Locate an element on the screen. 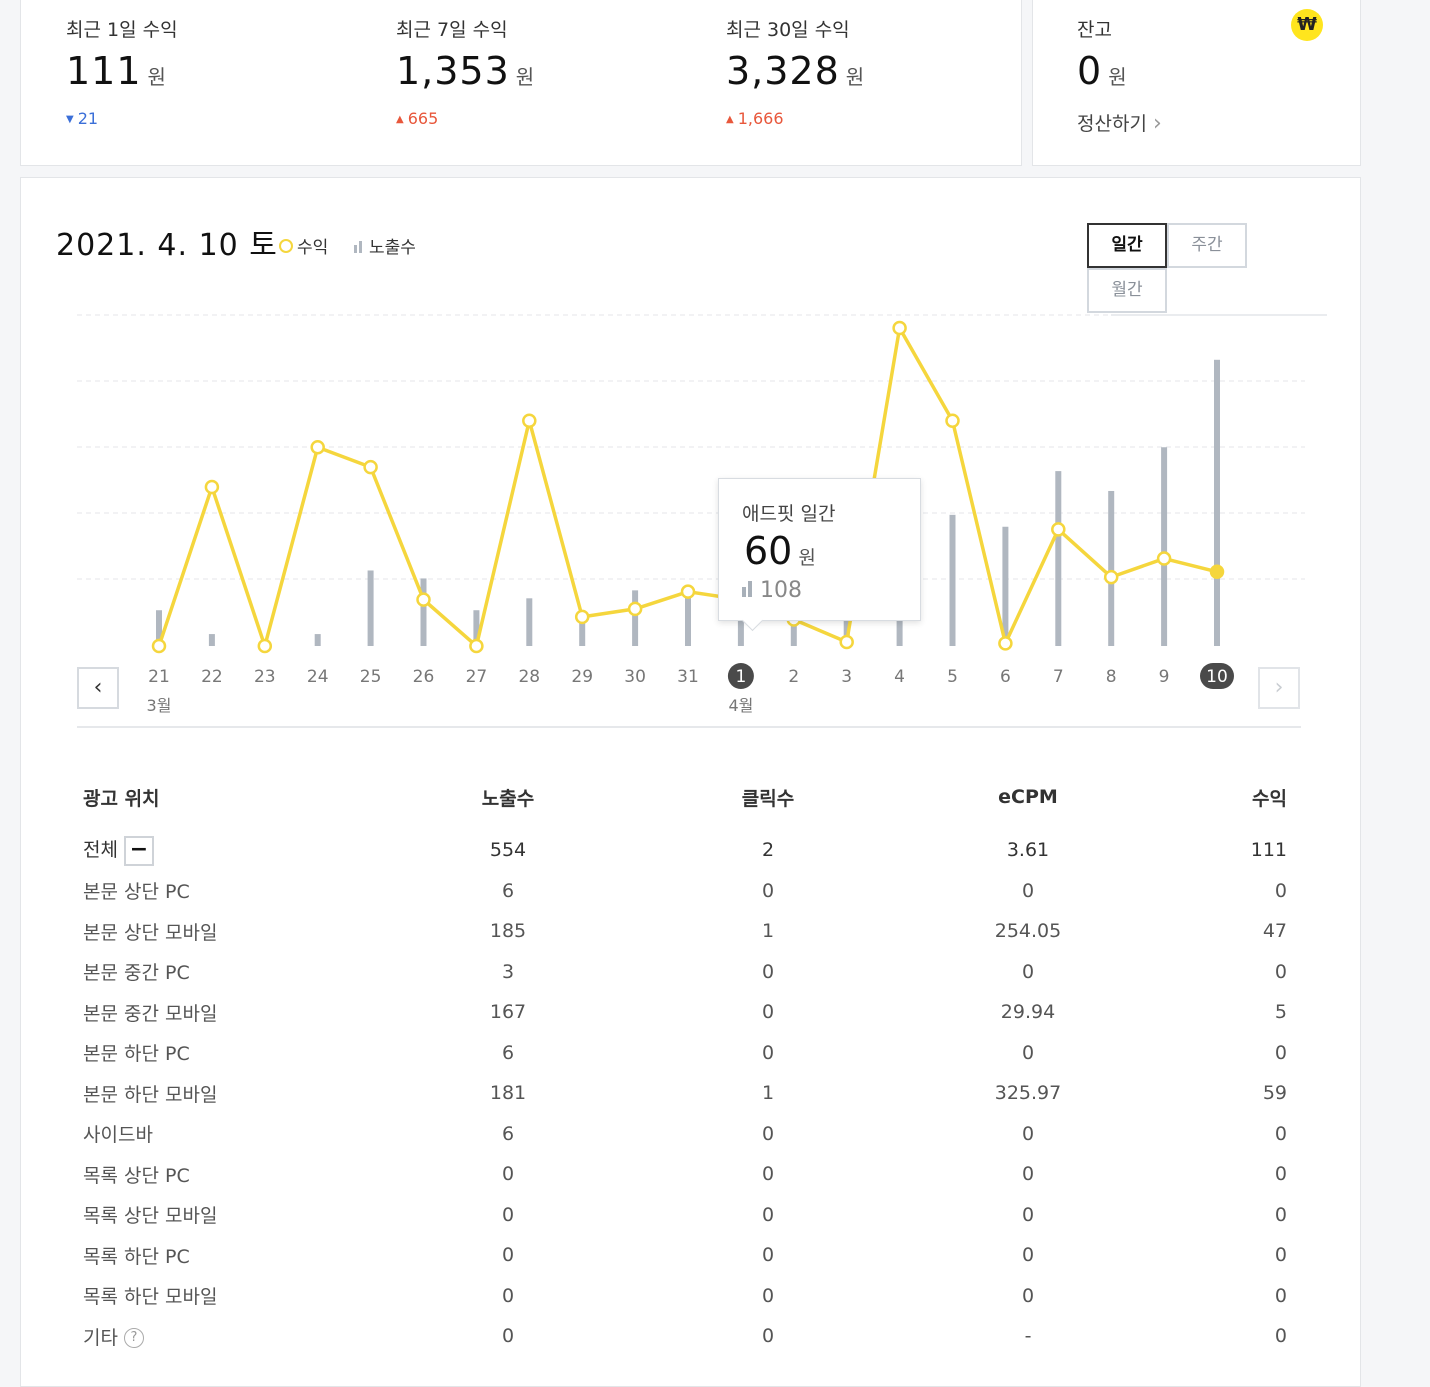 Image resolution: width=1430 pixels, height=1387 pixels. cell-impressions: 3 is located at coordinates (508, 971).